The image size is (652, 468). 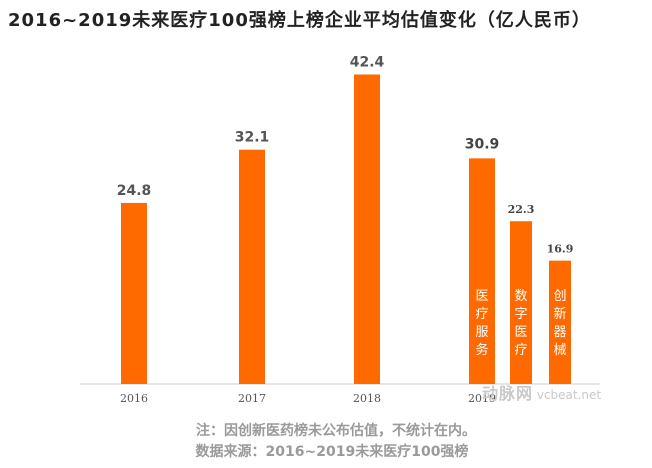 I want to click on x-tick-label-2016: 2016, so click(x=134, y=398).